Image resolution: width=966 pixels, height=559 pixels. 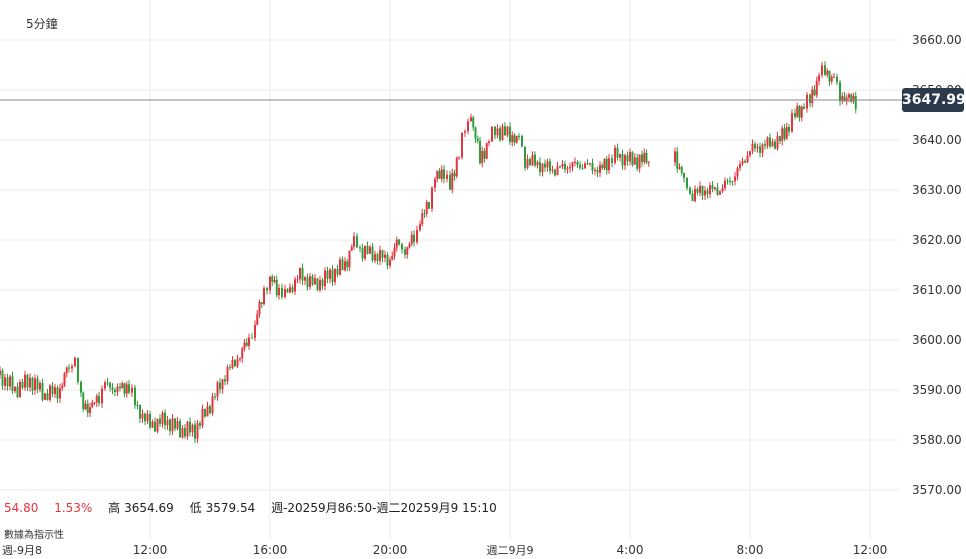 What do you see at coordinates (390, 550) in the screenshot?
I see `x-tick-label: 20:00` at bounding box center [390, 550].